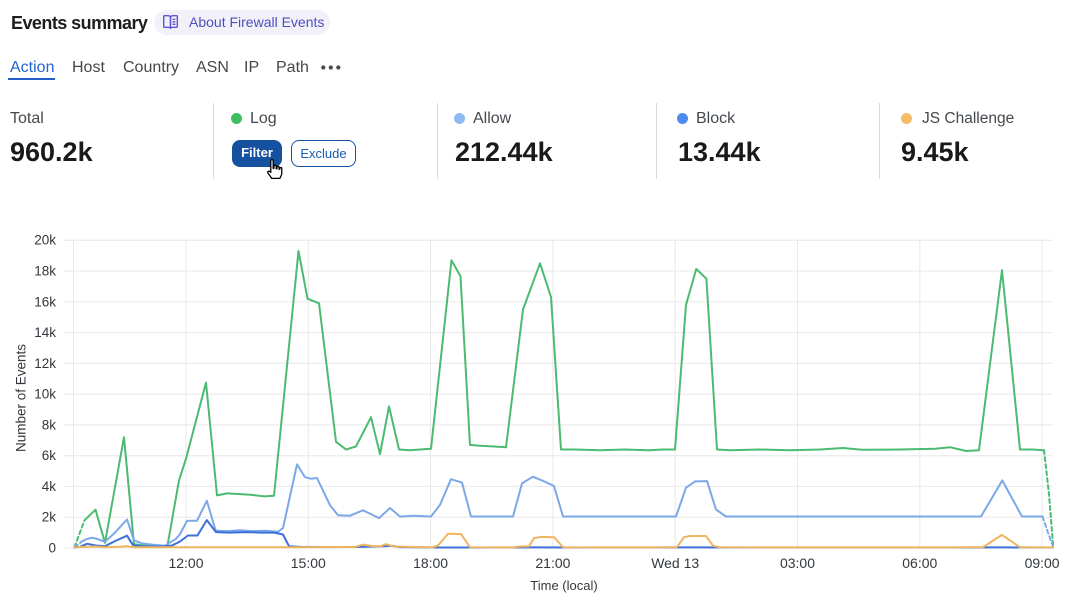 The image size is (1068, 598). Describe the element at coordinates (49, 455) in the screenshot. I see `svg-text: 6k` at that location.